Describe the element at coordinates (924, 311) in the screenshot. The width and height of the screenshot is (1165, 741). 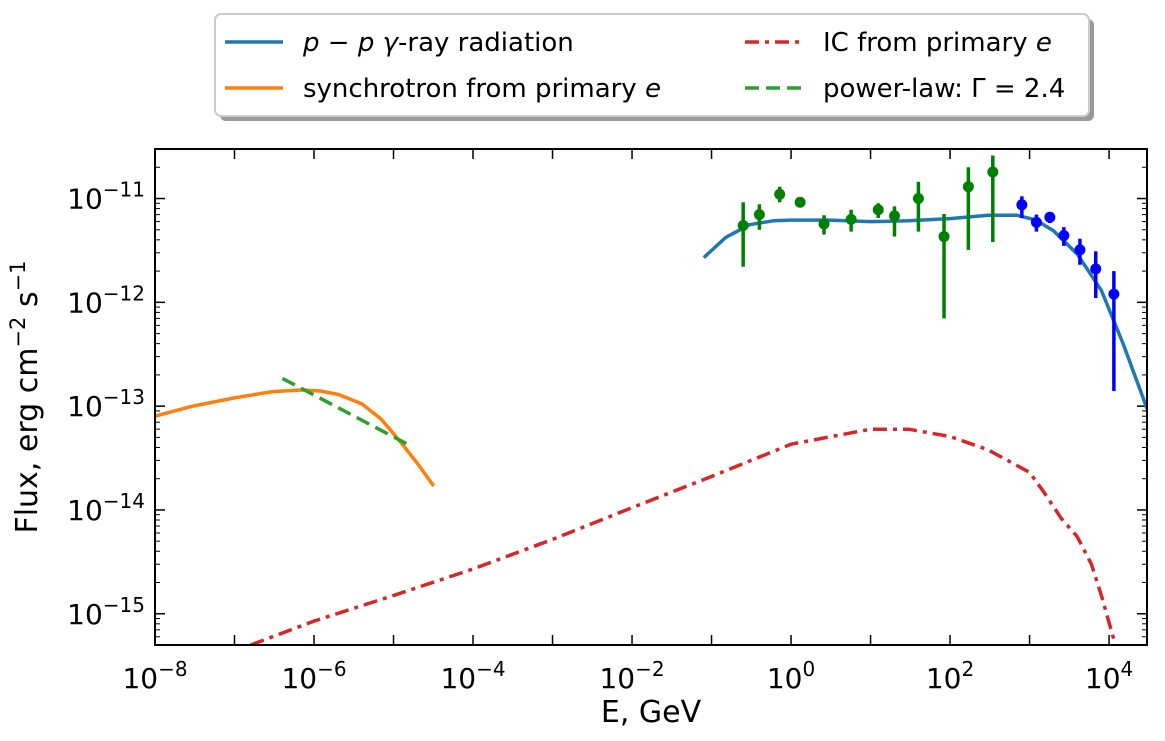
I see `series-pp-line` at that location.